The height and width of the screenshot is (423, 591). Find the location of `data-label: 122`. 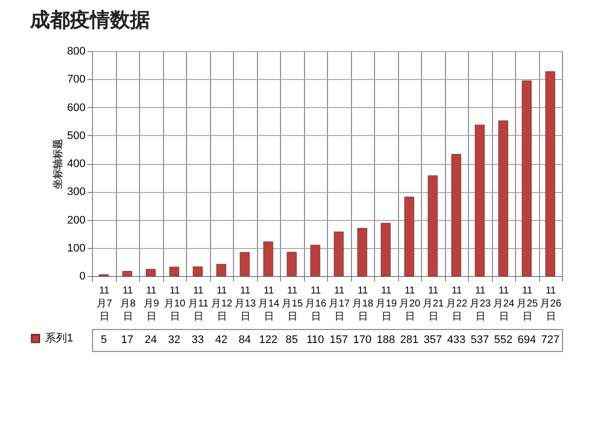

data-label: 122 is located at coordinates (268, 340).